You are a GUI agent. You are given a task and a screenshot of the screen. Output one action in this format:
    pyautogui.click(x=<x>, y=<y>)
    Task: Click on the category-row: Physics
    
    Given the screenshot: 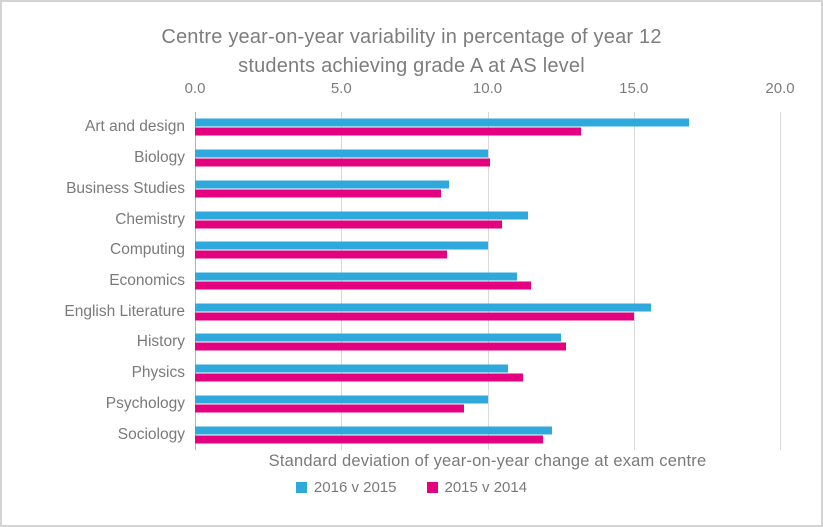 What is the action you would take?
    pyautogui.click(x=411, y=373)
    